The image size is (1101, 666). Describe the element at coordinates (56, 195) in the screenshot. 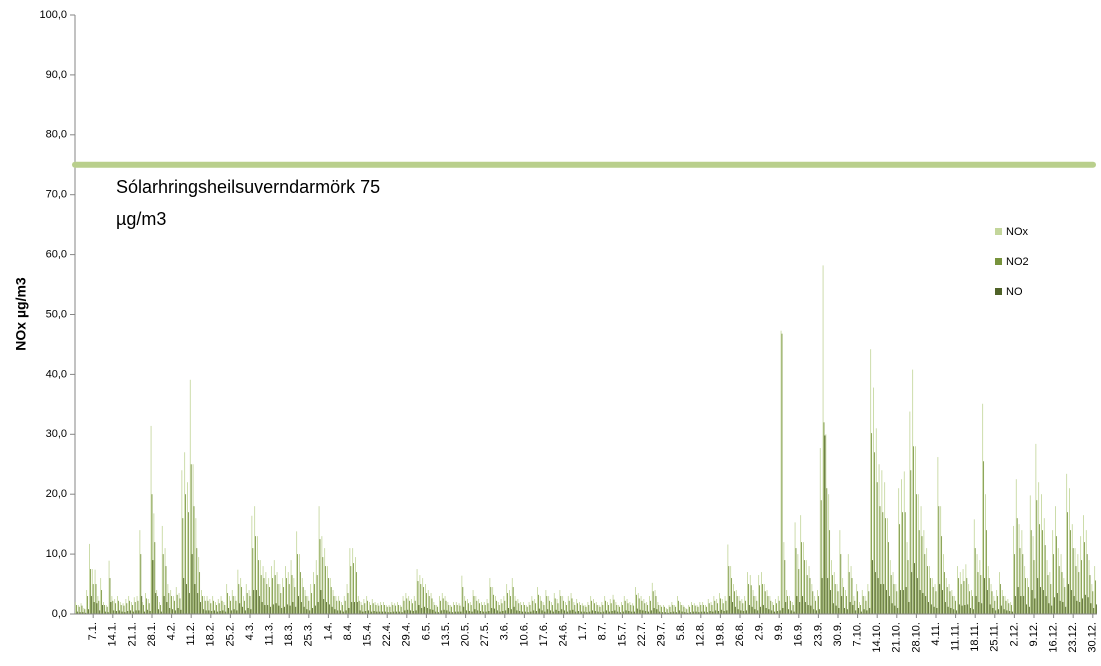

I see `y-tick-label: 70,0` at that location.